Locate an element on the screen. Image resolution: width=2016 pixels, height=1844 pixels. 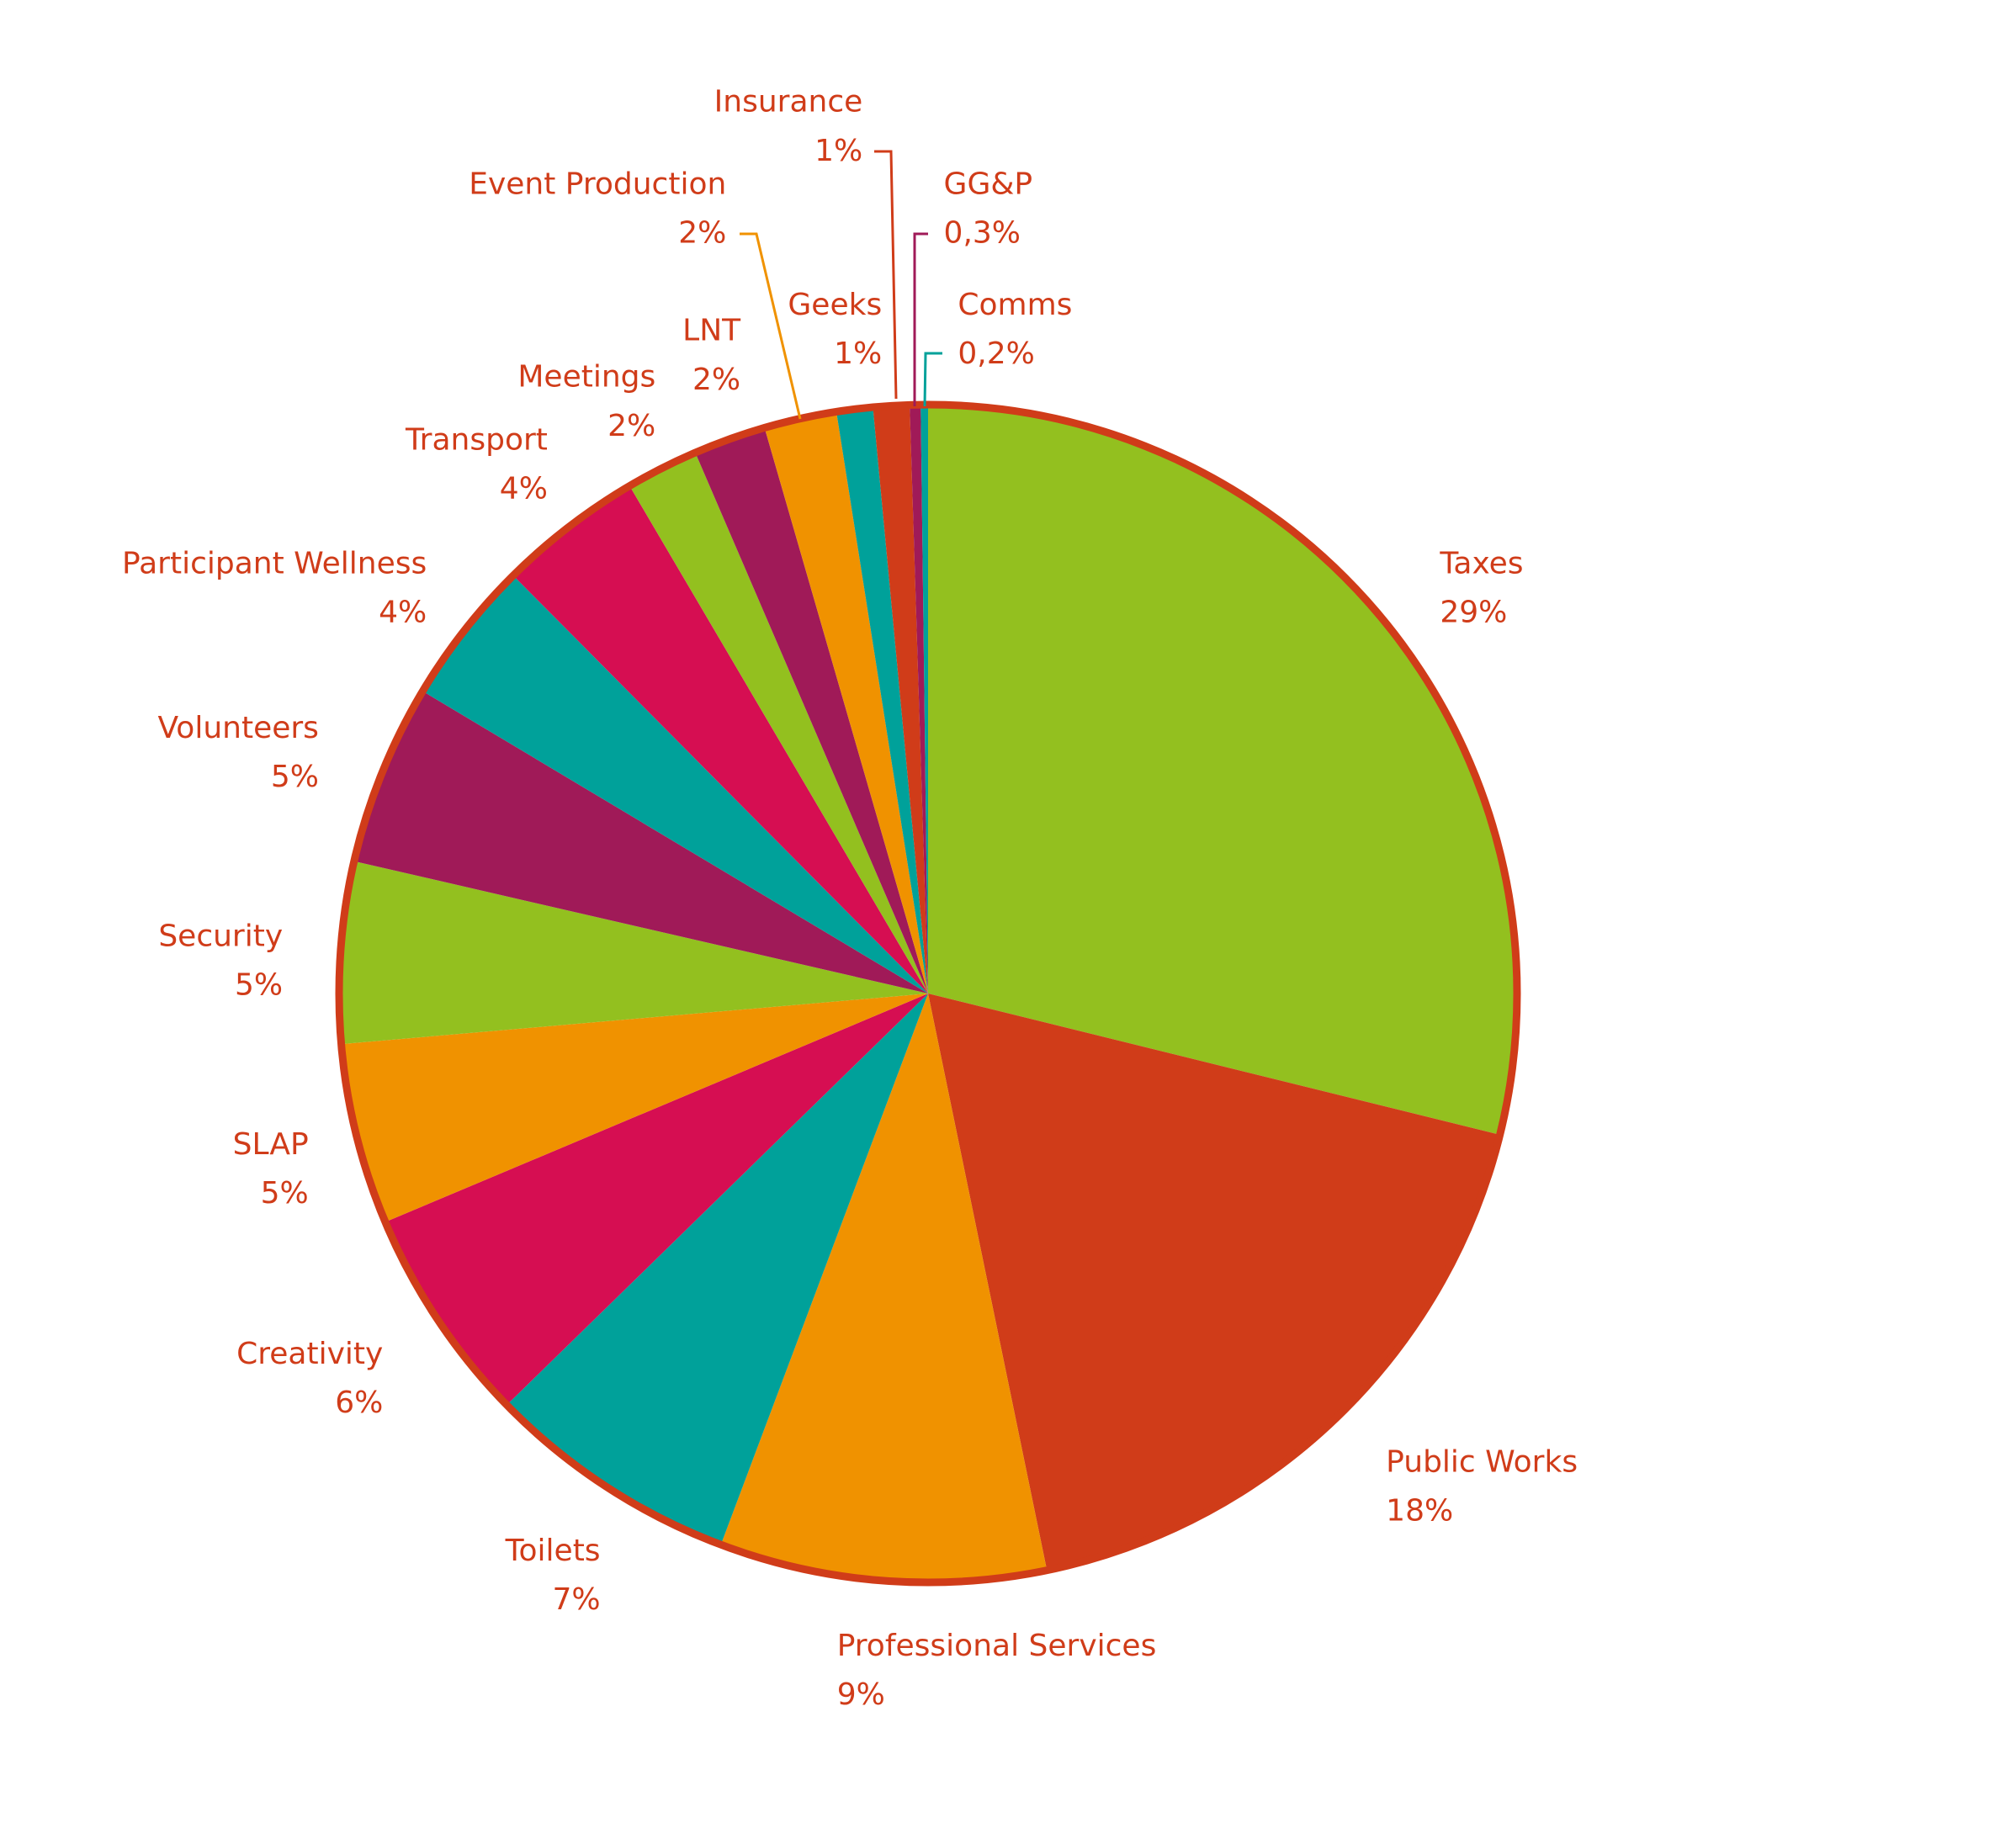
category-label: Participant Wellness is located at coordinates (274, 563).